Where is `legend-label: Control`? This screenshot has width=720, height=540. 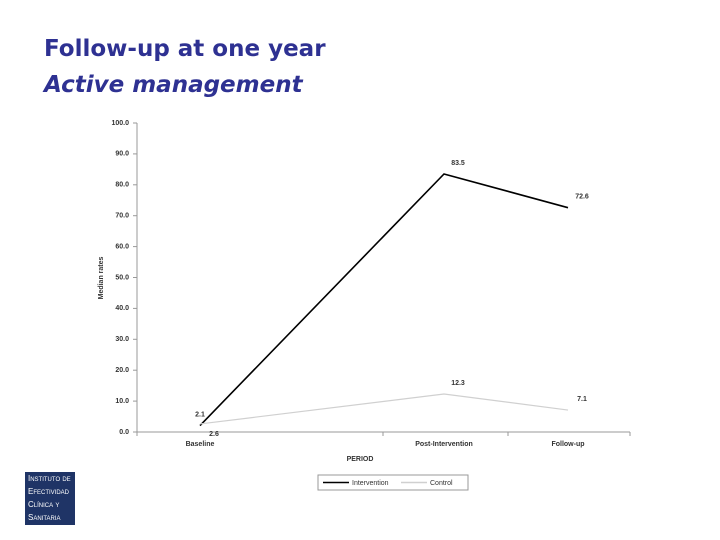 legend-label: Control is located at coordinates (441, 483).